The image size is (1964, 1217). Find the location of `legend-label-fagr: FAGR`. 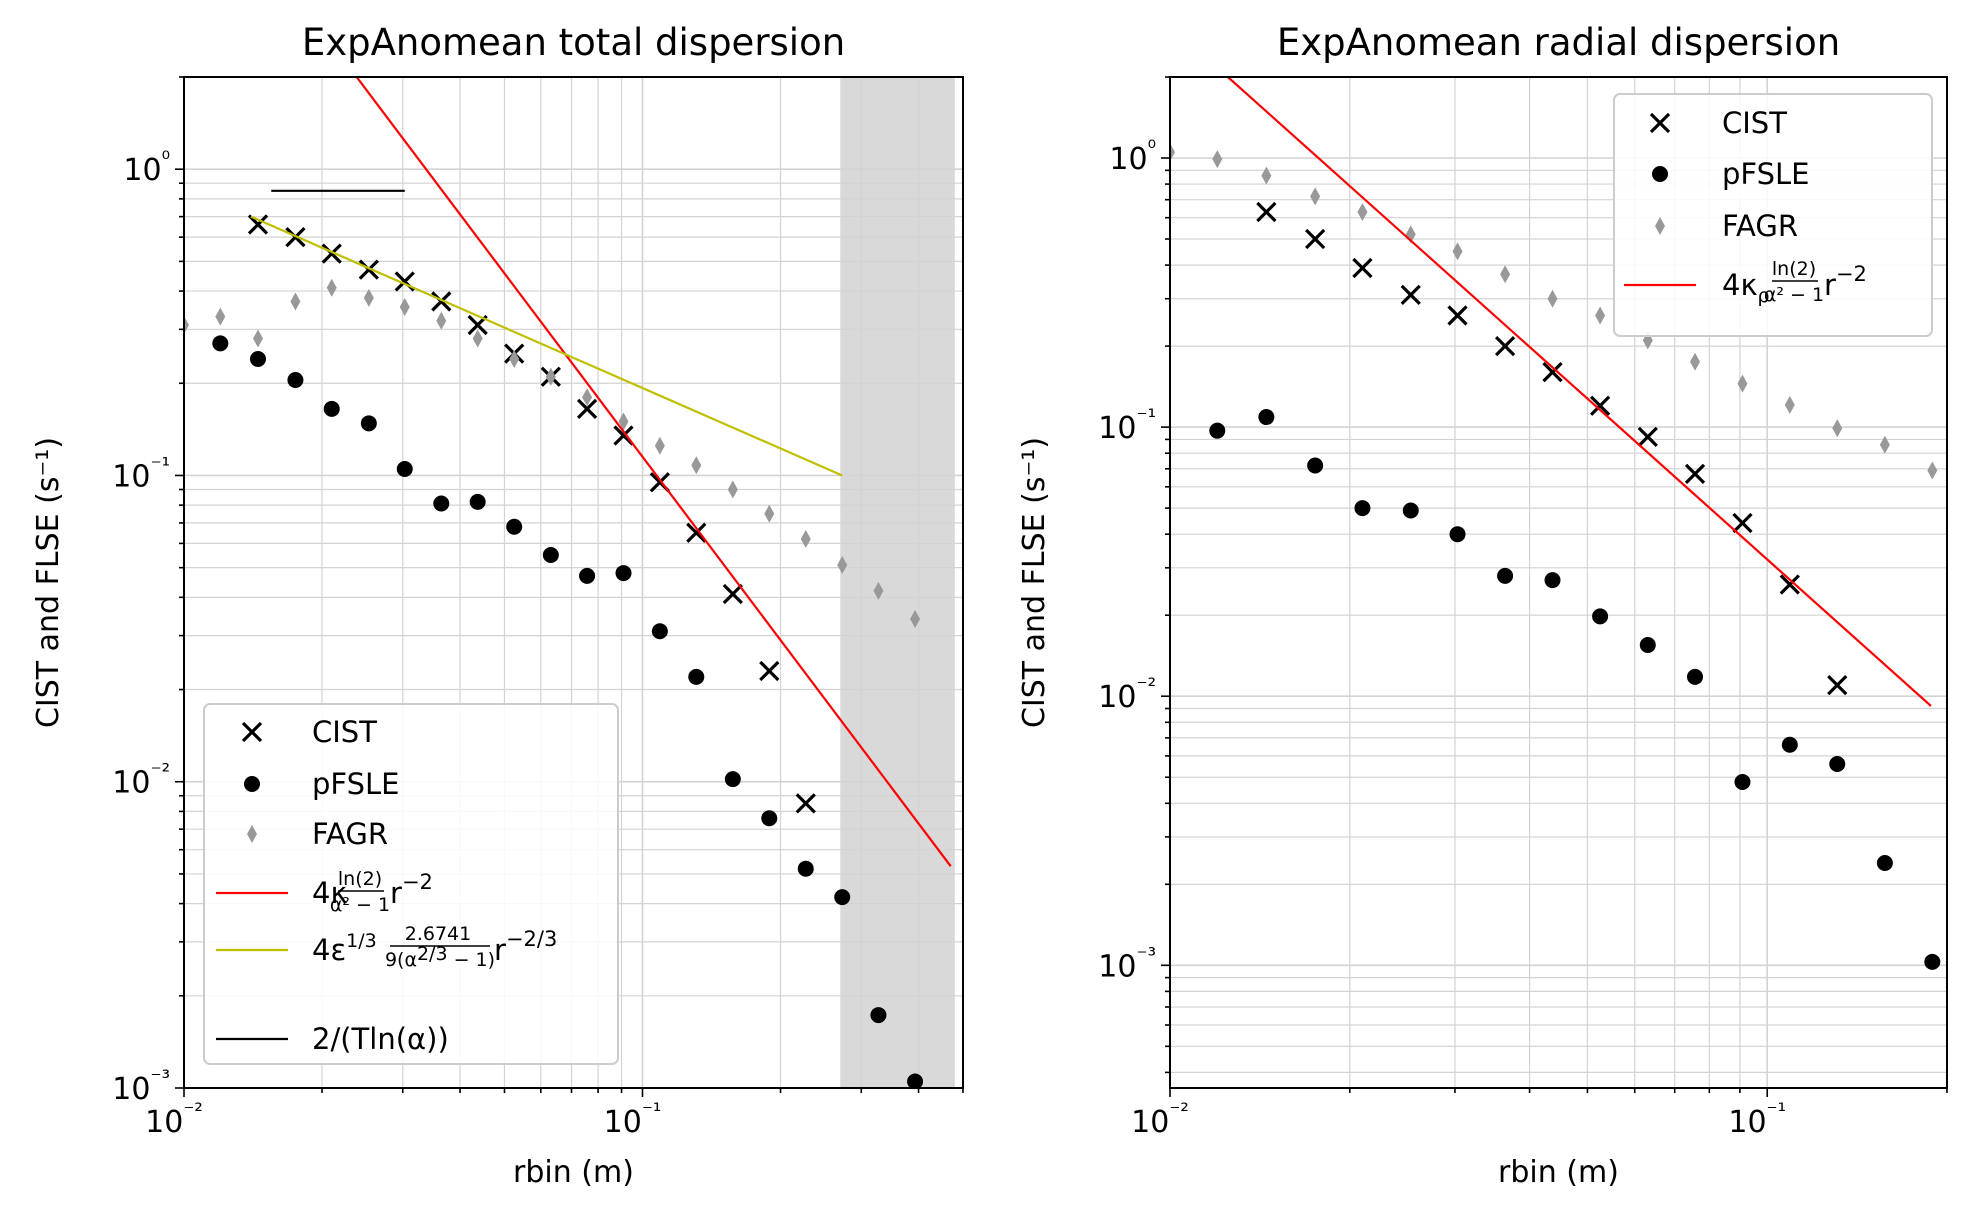

legend-label-fagr: FAGR is located at coordinates (1760, 226).